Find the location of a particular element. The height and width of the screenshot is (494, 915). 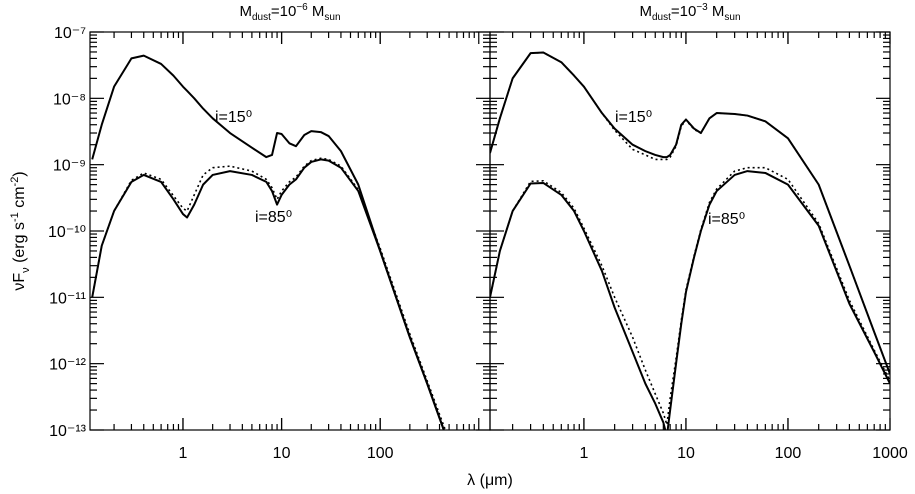

y-tick-label: 10⁻⁹ is located at coordinates (69, 166).